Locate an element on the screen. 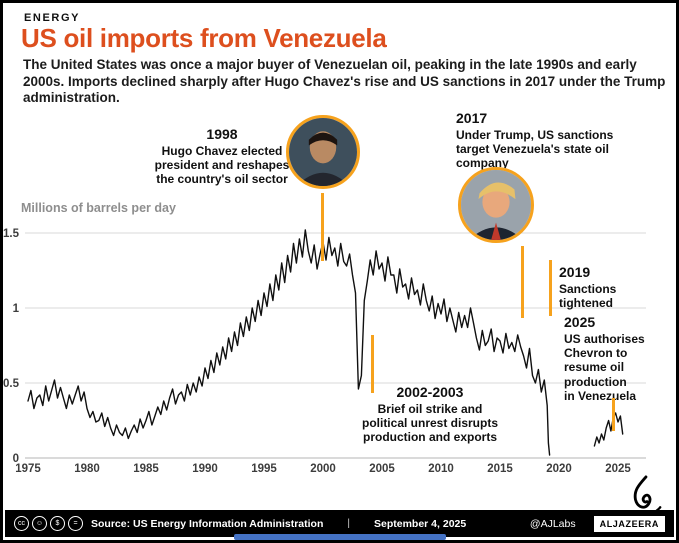 This screenshot has height=543, width=679. annotation-text-line: company is located at coordinates (482, 163).